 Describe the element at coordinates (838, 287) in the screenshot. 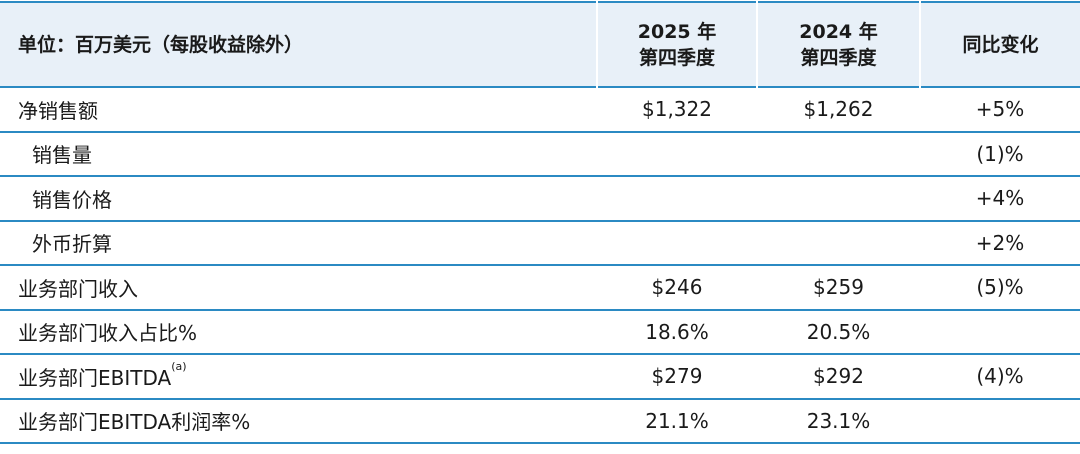

I see `cell-2024: $259` at that location.